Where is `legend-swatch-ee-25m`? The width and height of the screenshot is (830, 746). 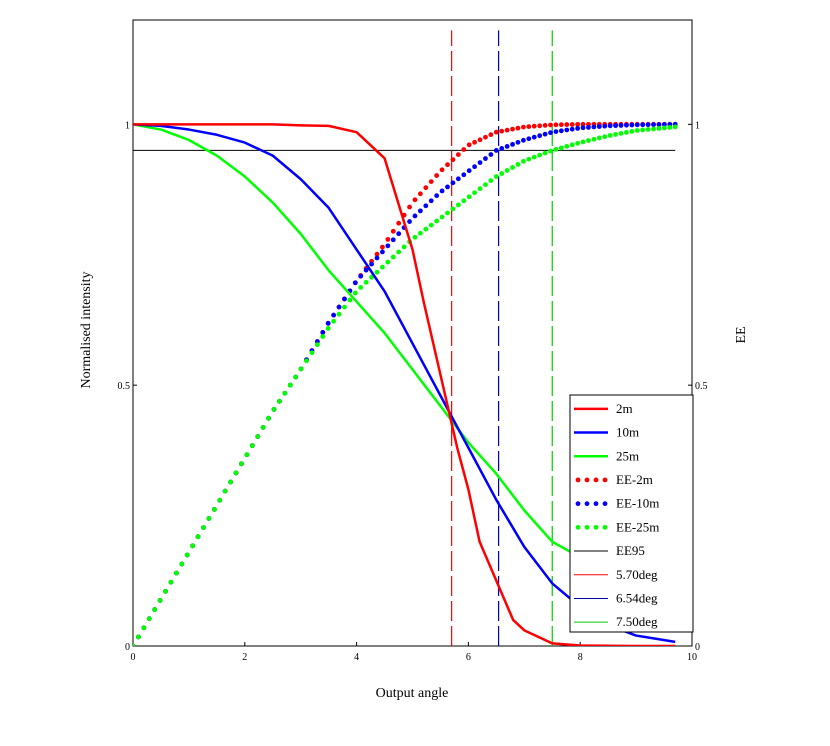
legend-swatch-ee-25m is located at coordinates (605, 527).